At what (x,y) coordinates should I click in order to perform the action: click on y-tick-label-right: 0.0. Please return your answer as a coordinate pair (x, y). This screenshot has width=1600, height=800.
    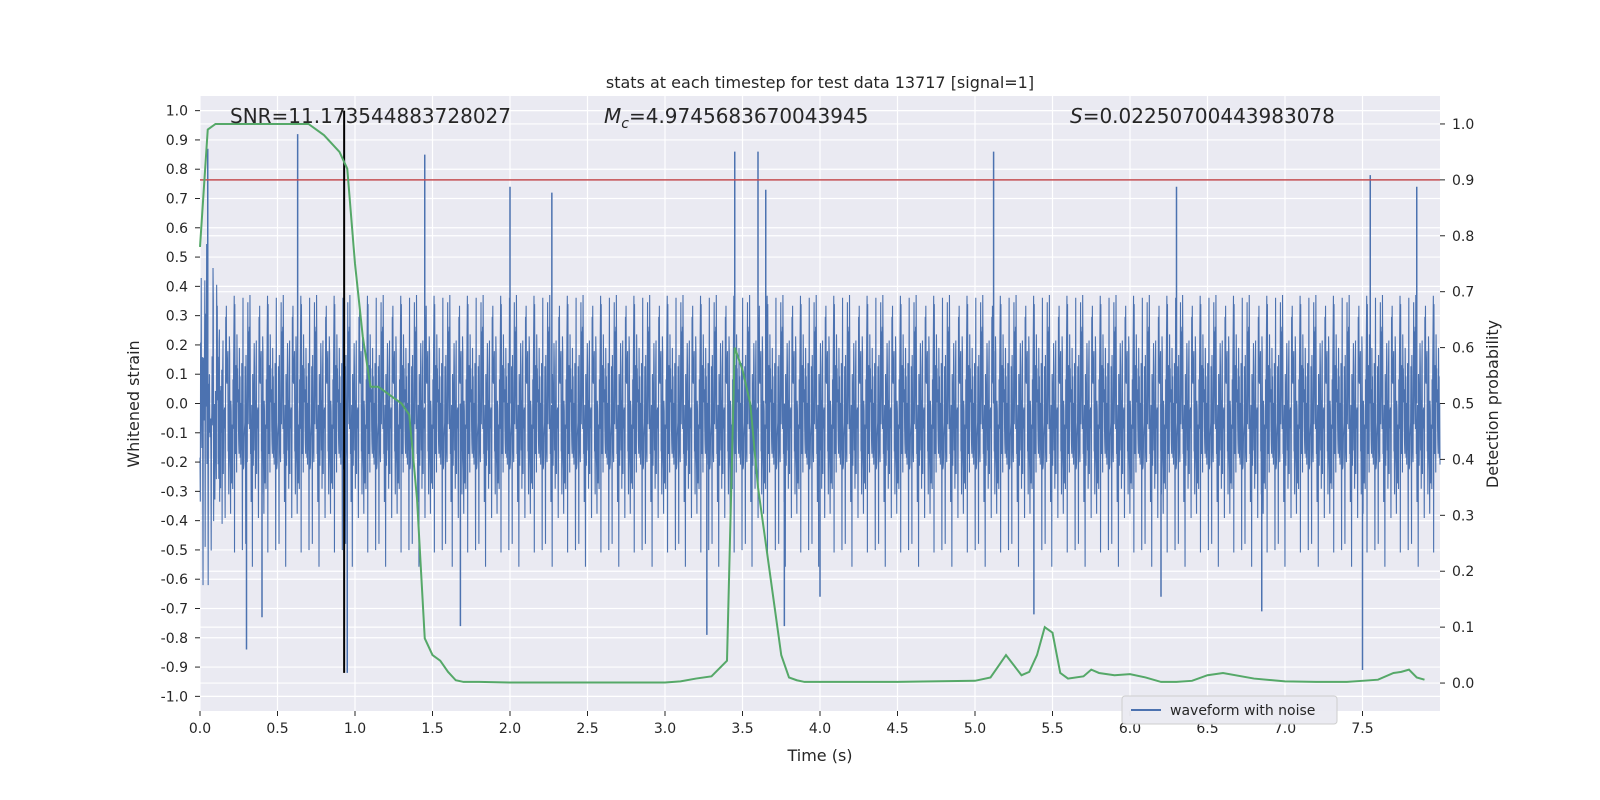
    Looking at the image, I should click on (1463, 684).